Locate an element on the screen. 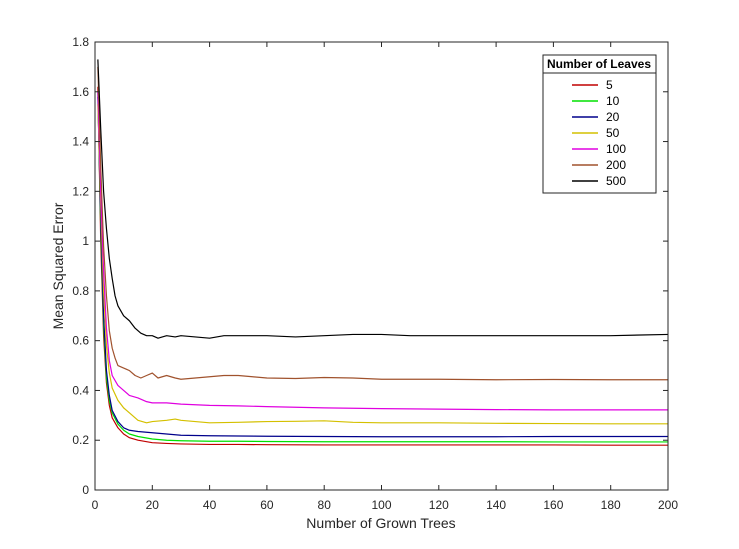 The image size is (739, 549). y-tick-label: 1 is located at coordinates (85, 241).